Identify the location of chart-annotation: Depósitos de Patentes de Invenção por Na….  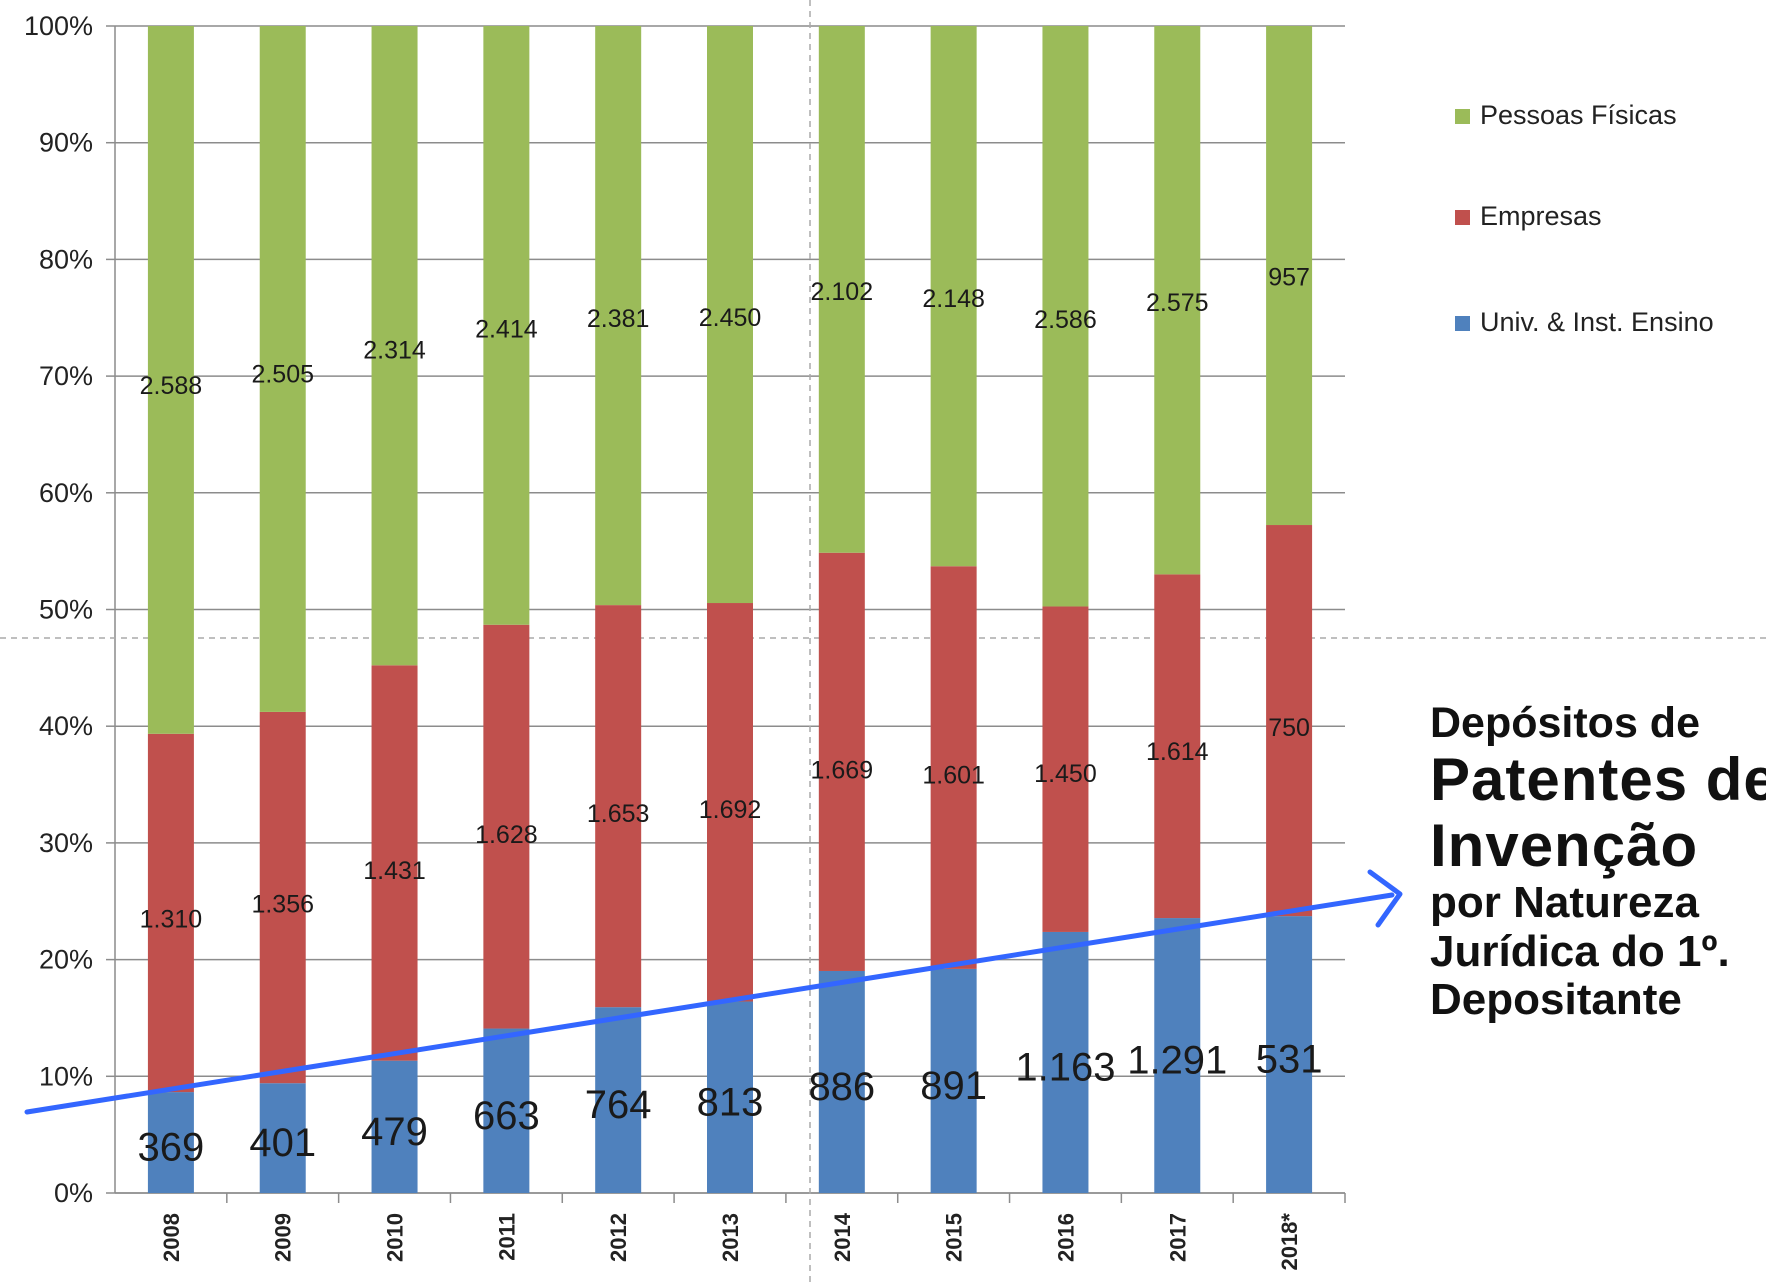
(1598, 862).